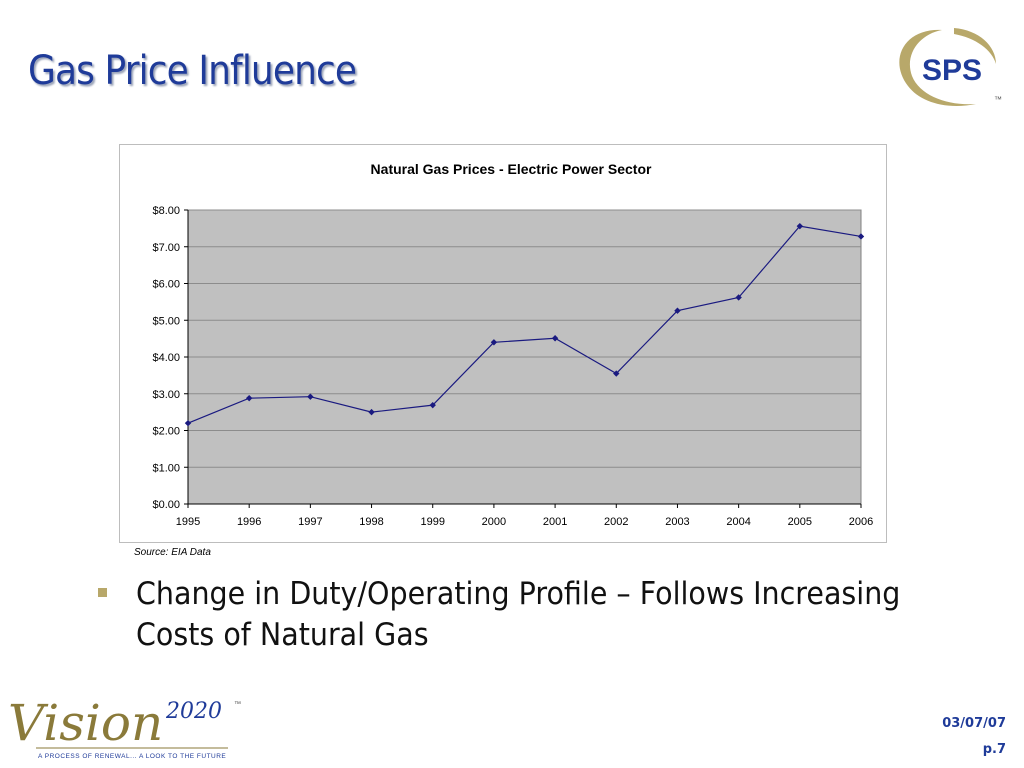  Describe the element at coordinates (166, 395) in the screenshot. I see `y-tick-label: $3.00` at that location.